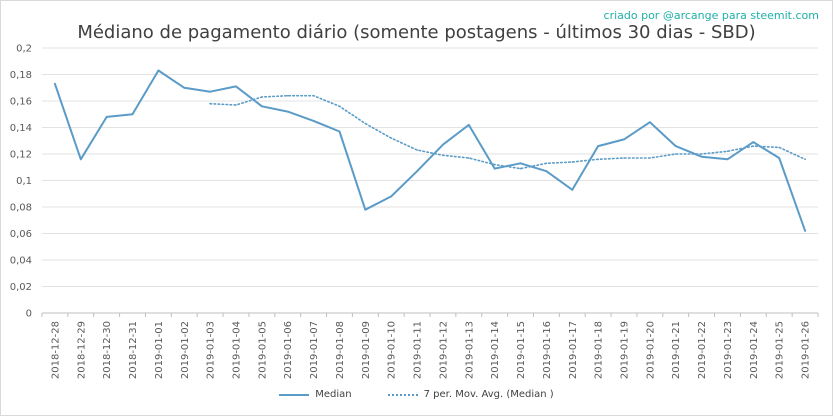  I want to click on series-line-moving-average, so click(507, 132).